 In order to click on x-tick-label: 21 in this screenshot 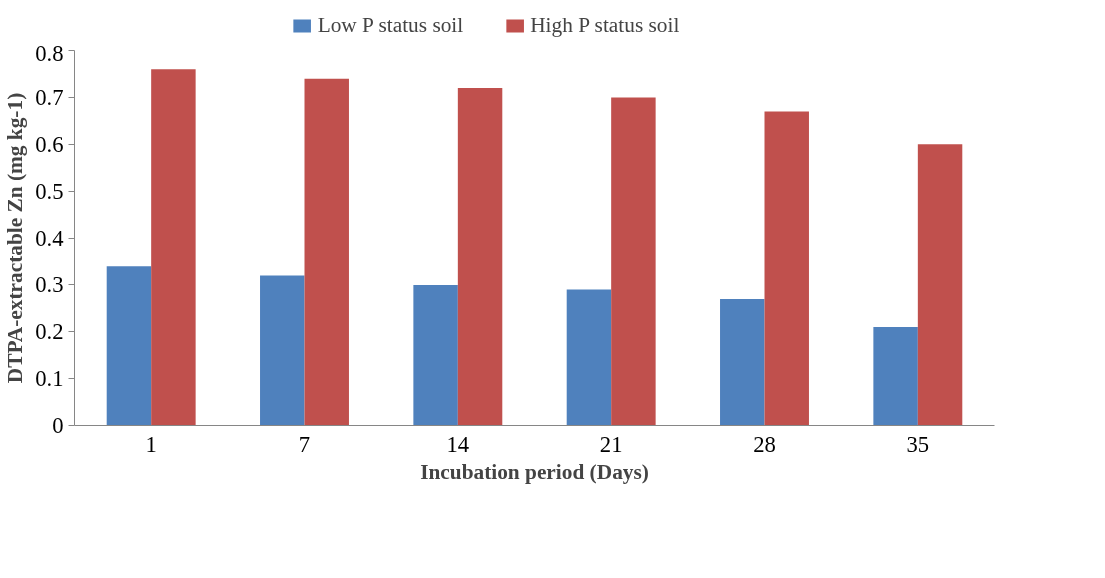, I will do `click(611, 444)`.